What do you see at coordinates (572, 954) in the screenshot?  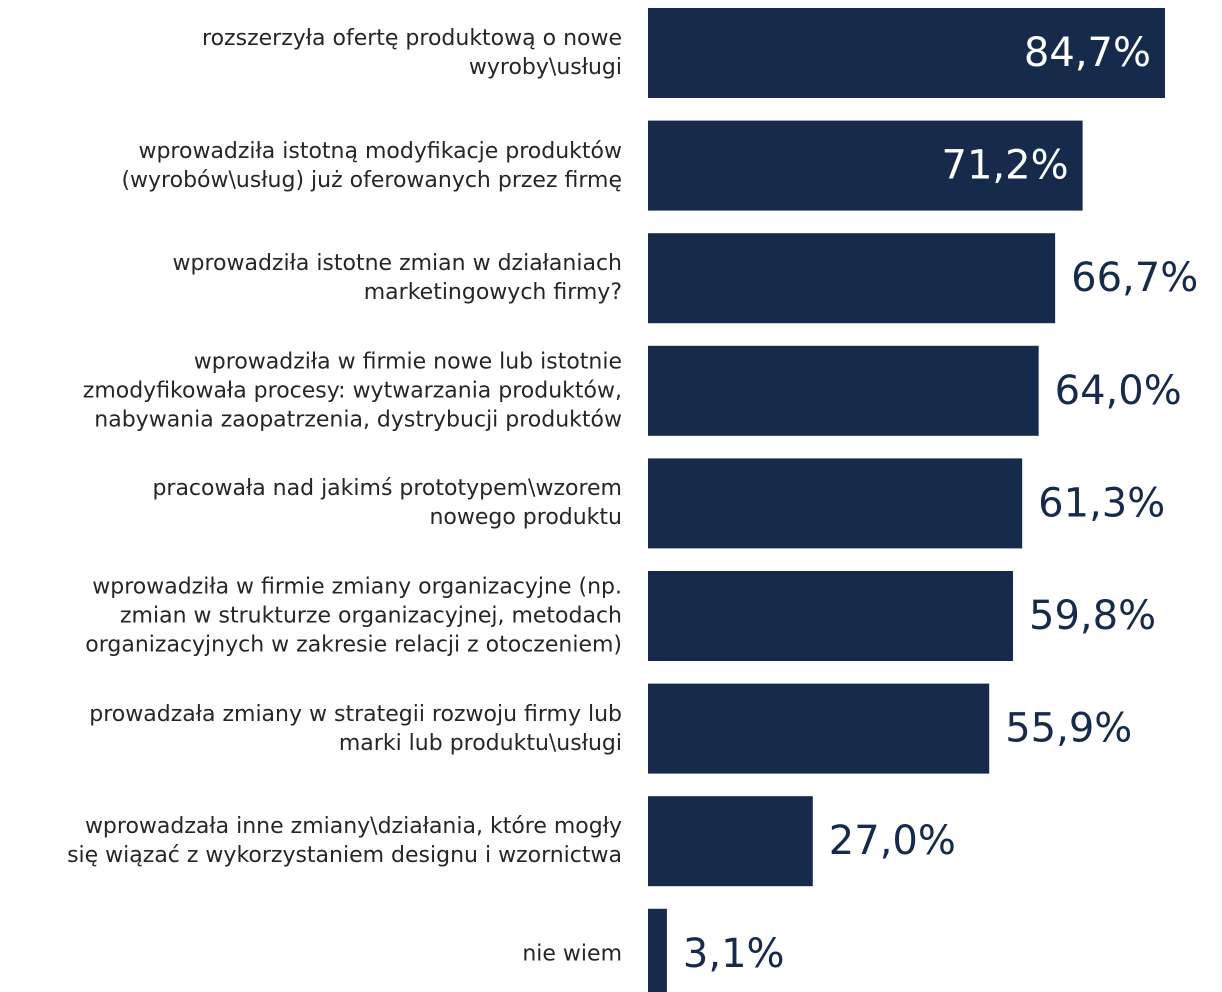 I see `category-label: nie wiem` at bounding box center [572, 954].